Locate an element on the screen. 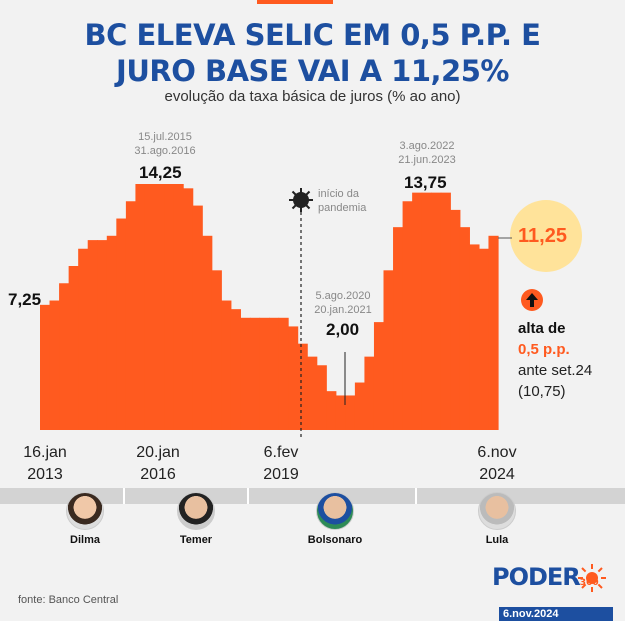 Image resolution: width=625 pixels, height=621 pixels. brand-logo: PODER360 is located at coordinates (545, 577).